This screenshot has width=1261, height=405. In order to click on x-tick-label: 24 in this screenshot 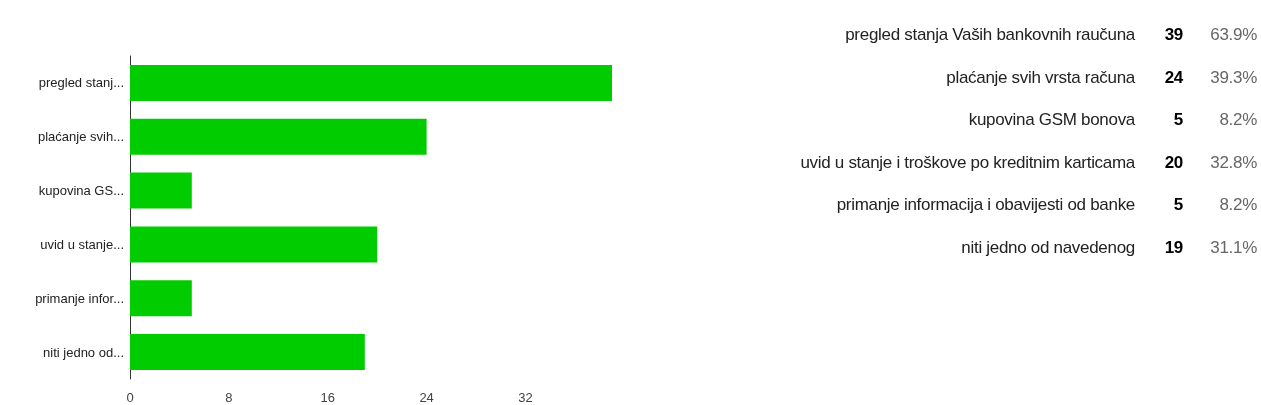, I will do `click(426, 397)`.